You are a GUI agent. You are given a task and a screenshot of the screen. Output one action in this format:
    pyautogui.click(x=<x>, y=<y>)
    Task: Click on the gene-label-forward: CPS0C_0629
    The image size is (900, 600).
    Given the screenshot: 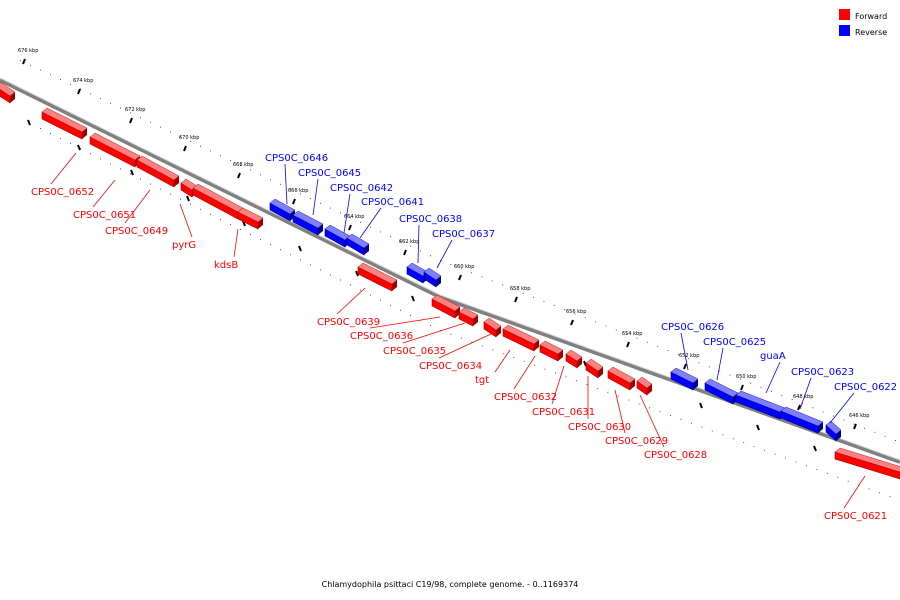 What is the action you would take?
    pyautogui.click(x=636, y=441)
    